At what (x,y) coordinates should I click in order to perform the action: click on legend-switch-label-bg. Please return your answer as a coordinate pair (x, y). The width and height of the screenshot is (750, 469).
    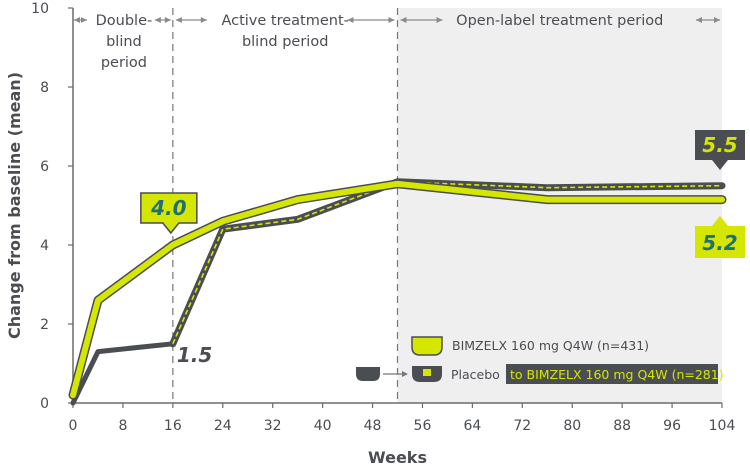
    Looking at the image, I should click on (612, 374).